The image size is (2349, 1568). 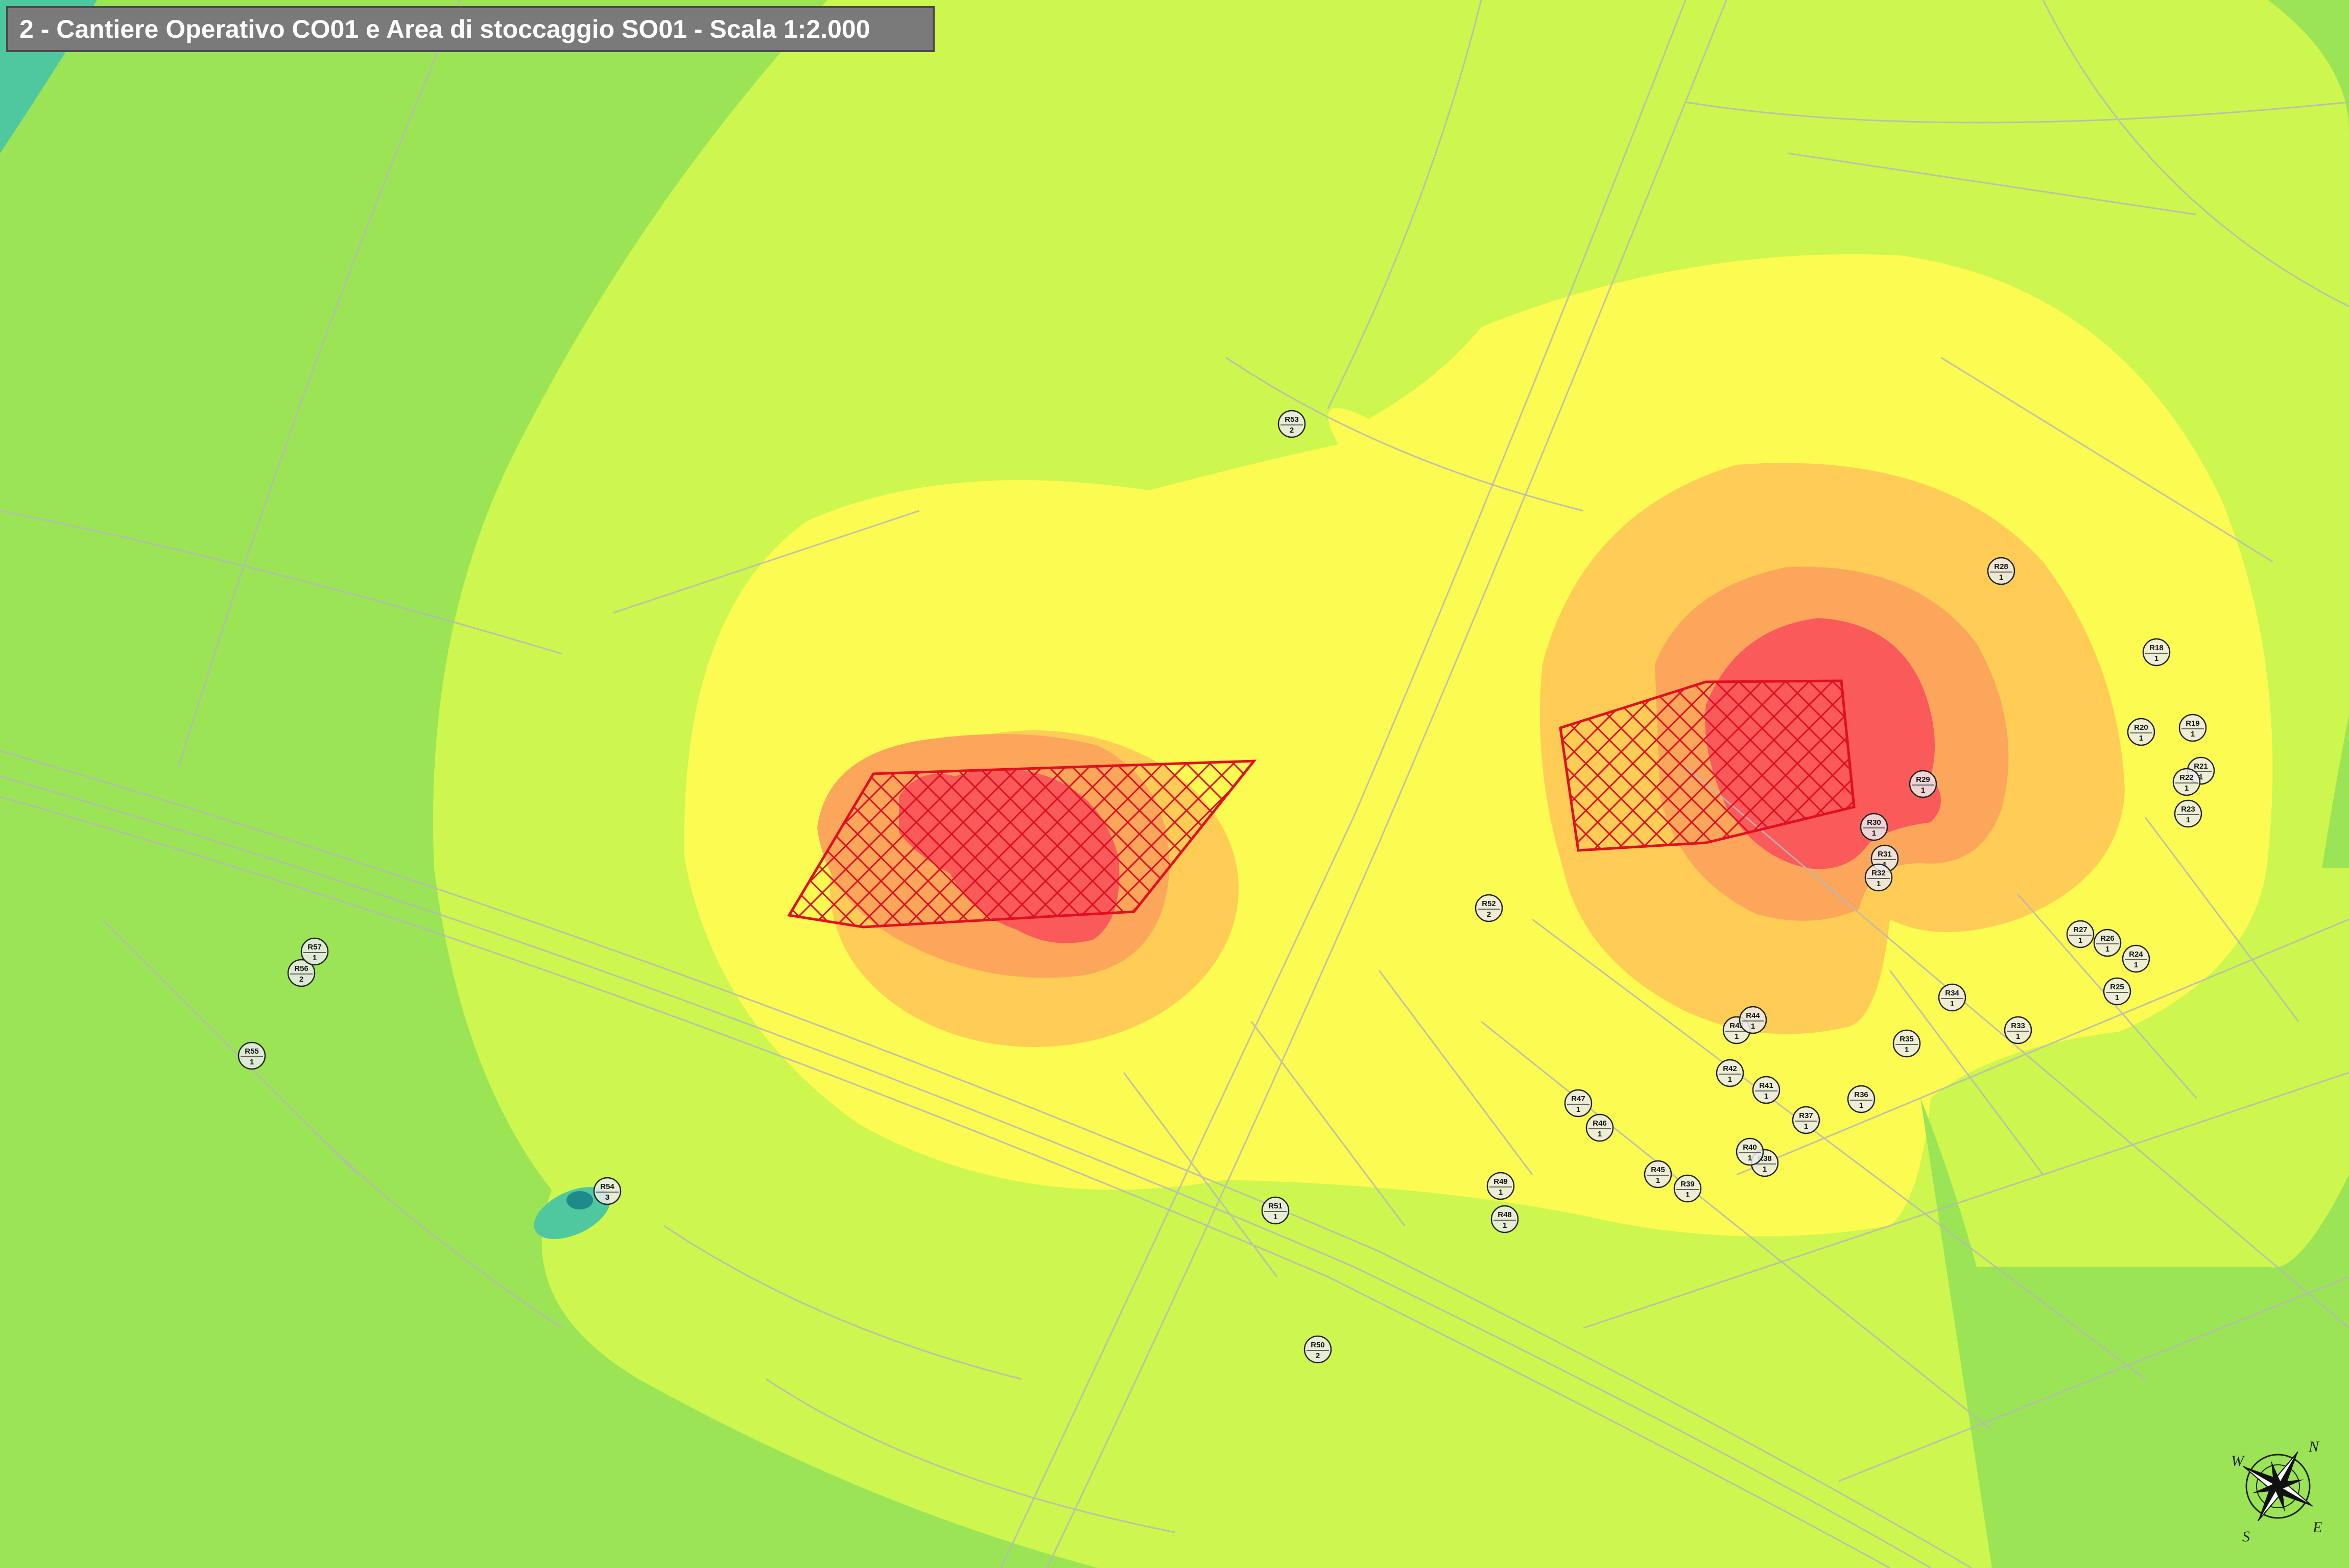 What do you see at coordinates (607, 1186) in the screenshot?
I see `receptor-id: R54` at bounding box center [607, 1186].